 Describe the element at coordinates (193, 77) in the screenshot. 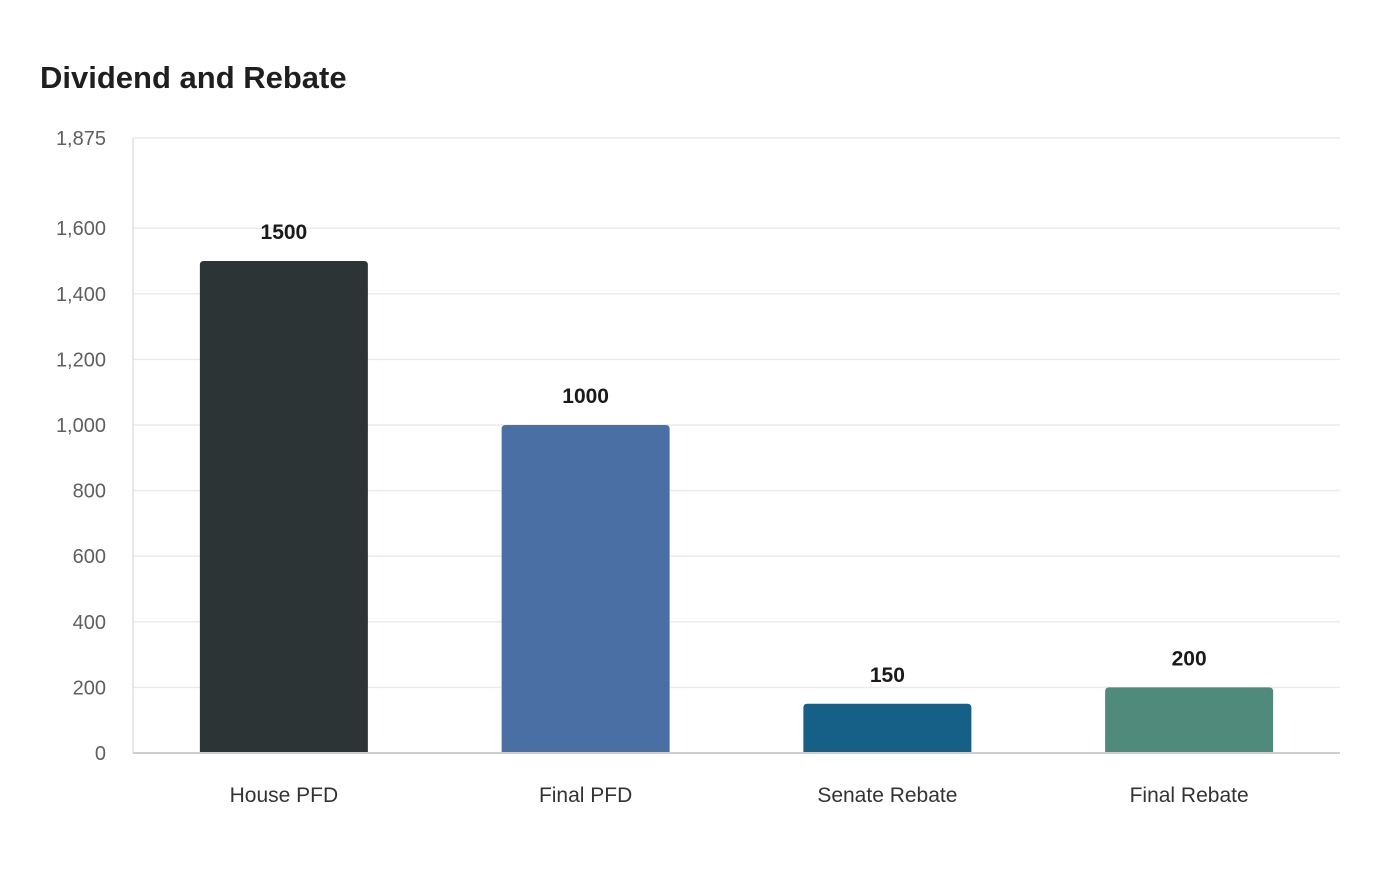

I see `chart-title: Dividend and Rebate` at that location.